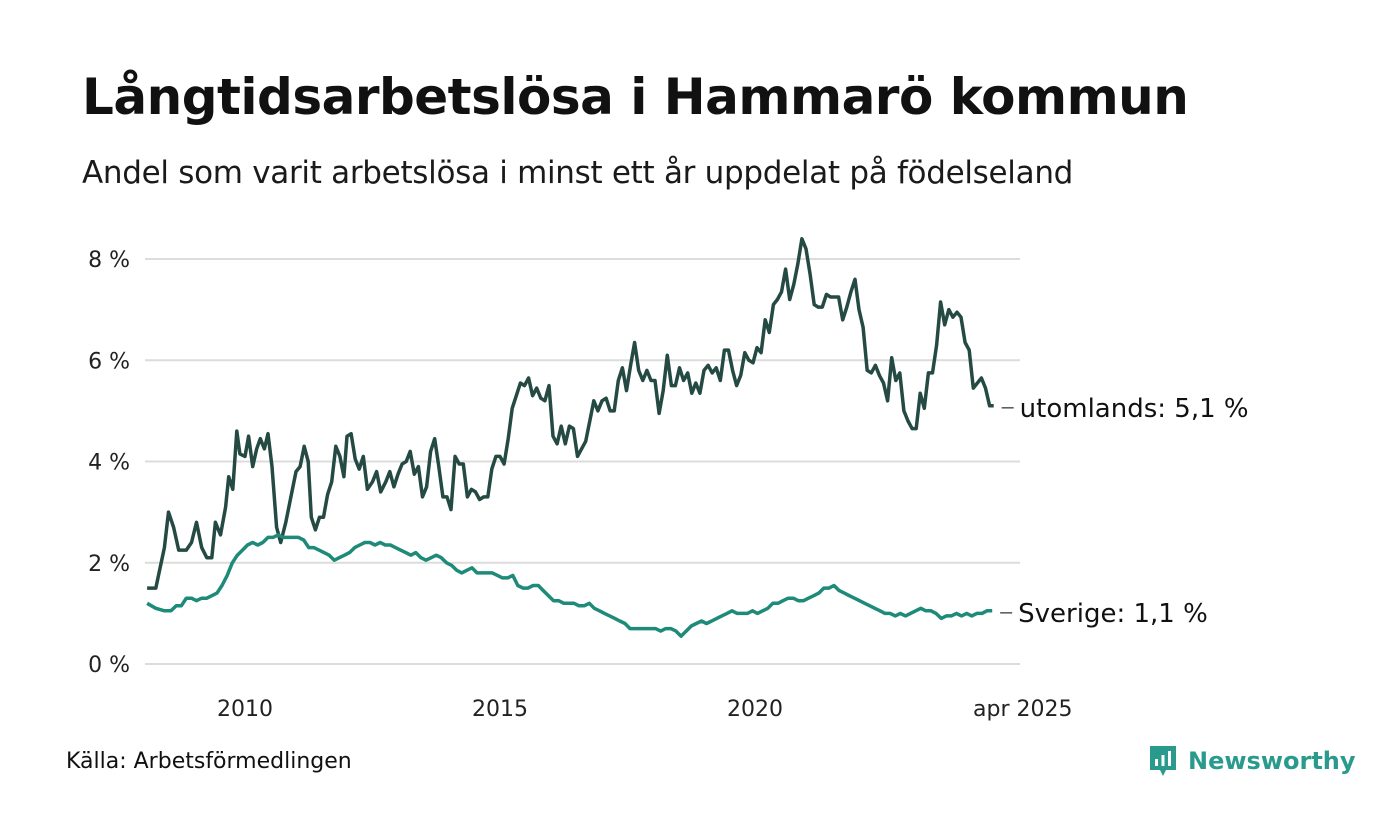 The height and width of the screenshot is (840, 1400). I want to click on x-tick-label: 2015, so click(500, 709).